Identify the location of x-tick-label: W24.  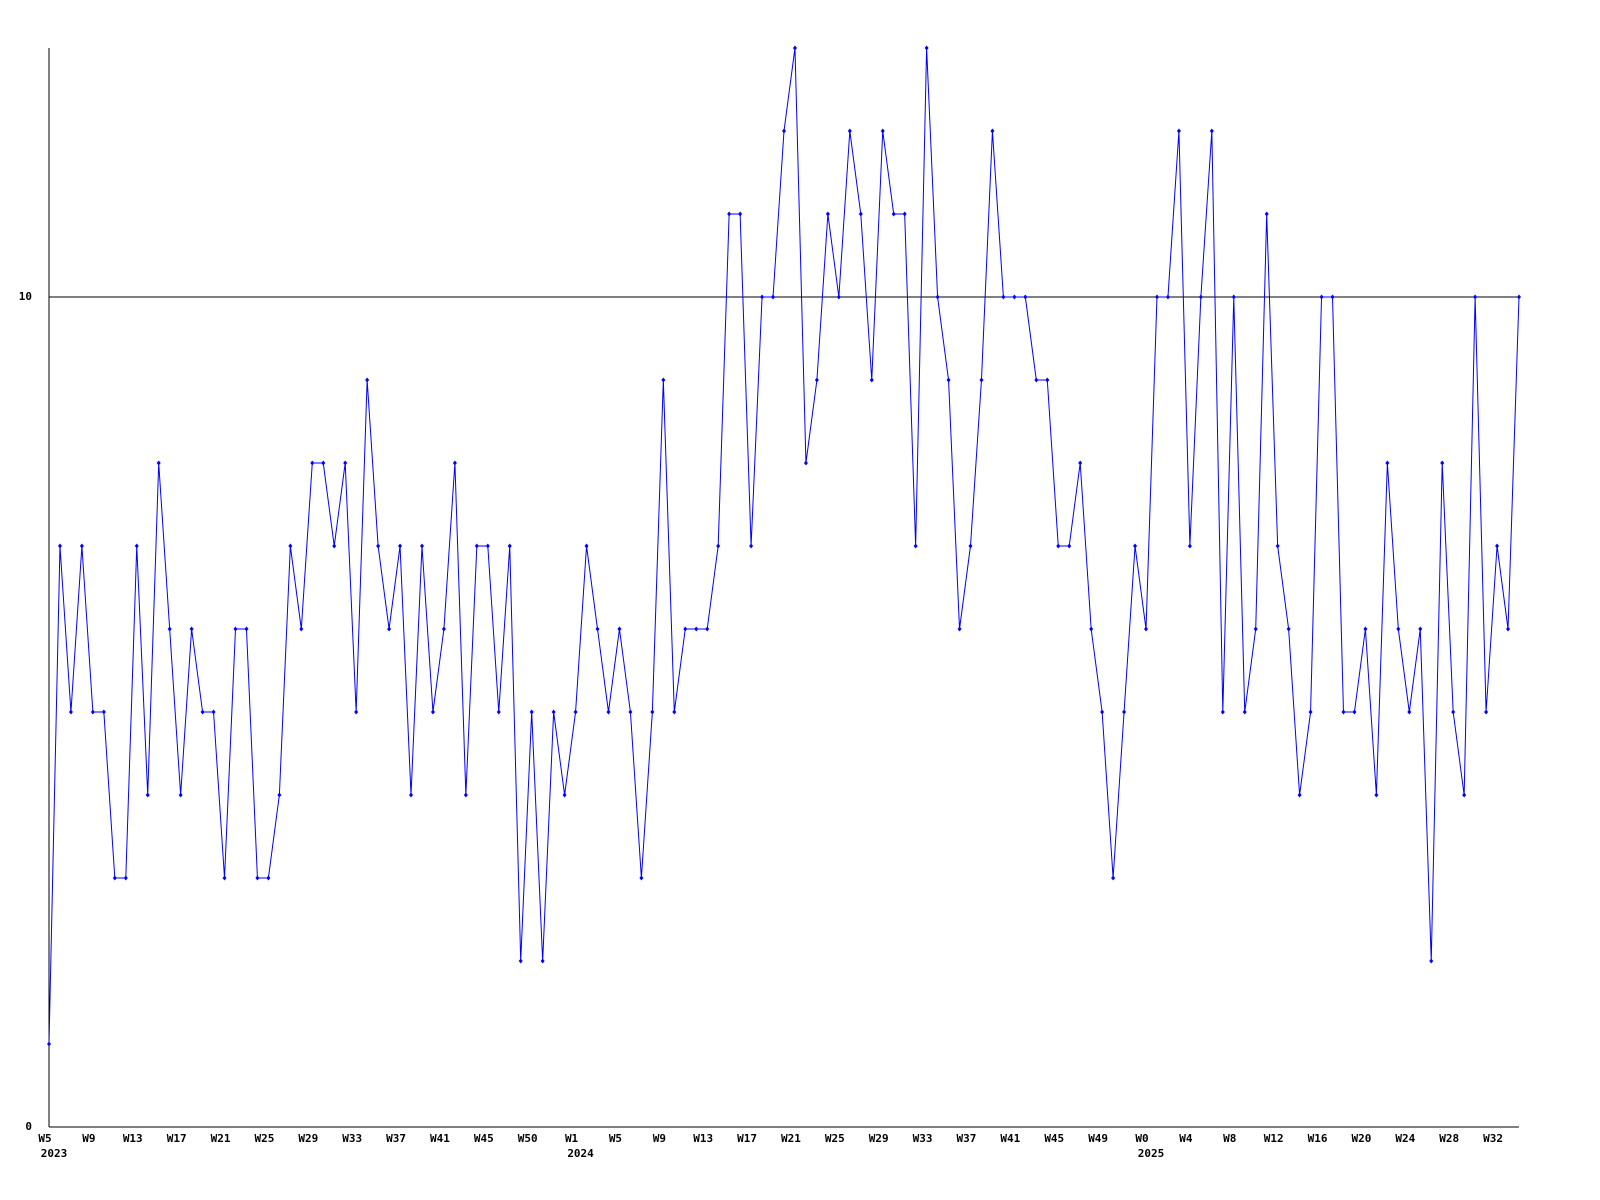
(1405, 1138).